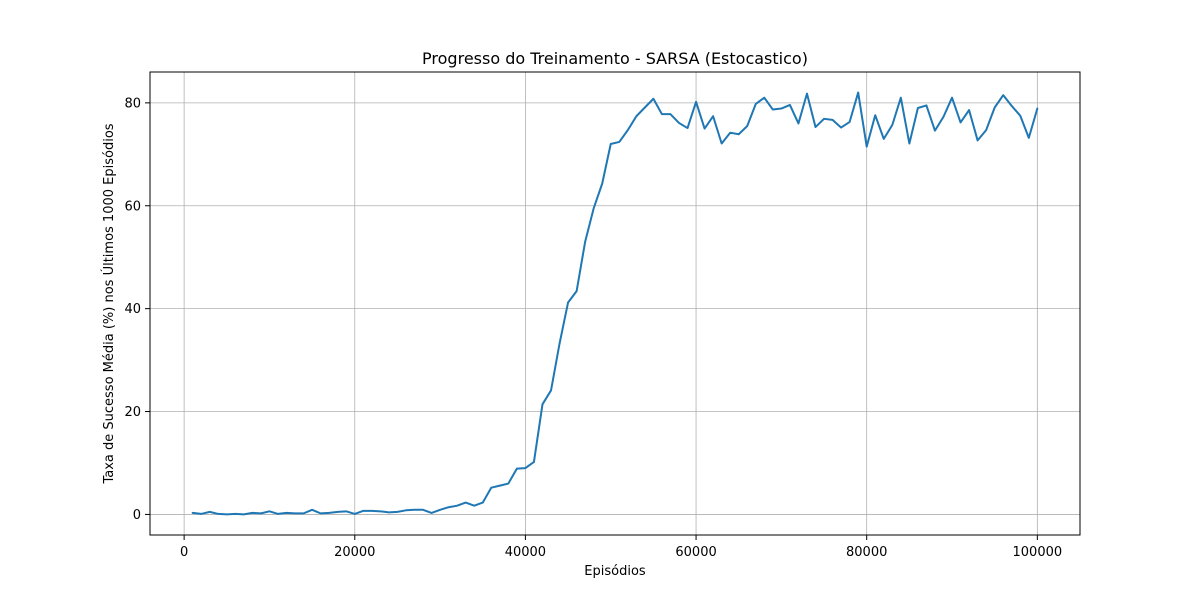 Image resolution: width=1200 pixels, height=600 pixels. I want to click on x-tick-label: 0, so click(184, 552).